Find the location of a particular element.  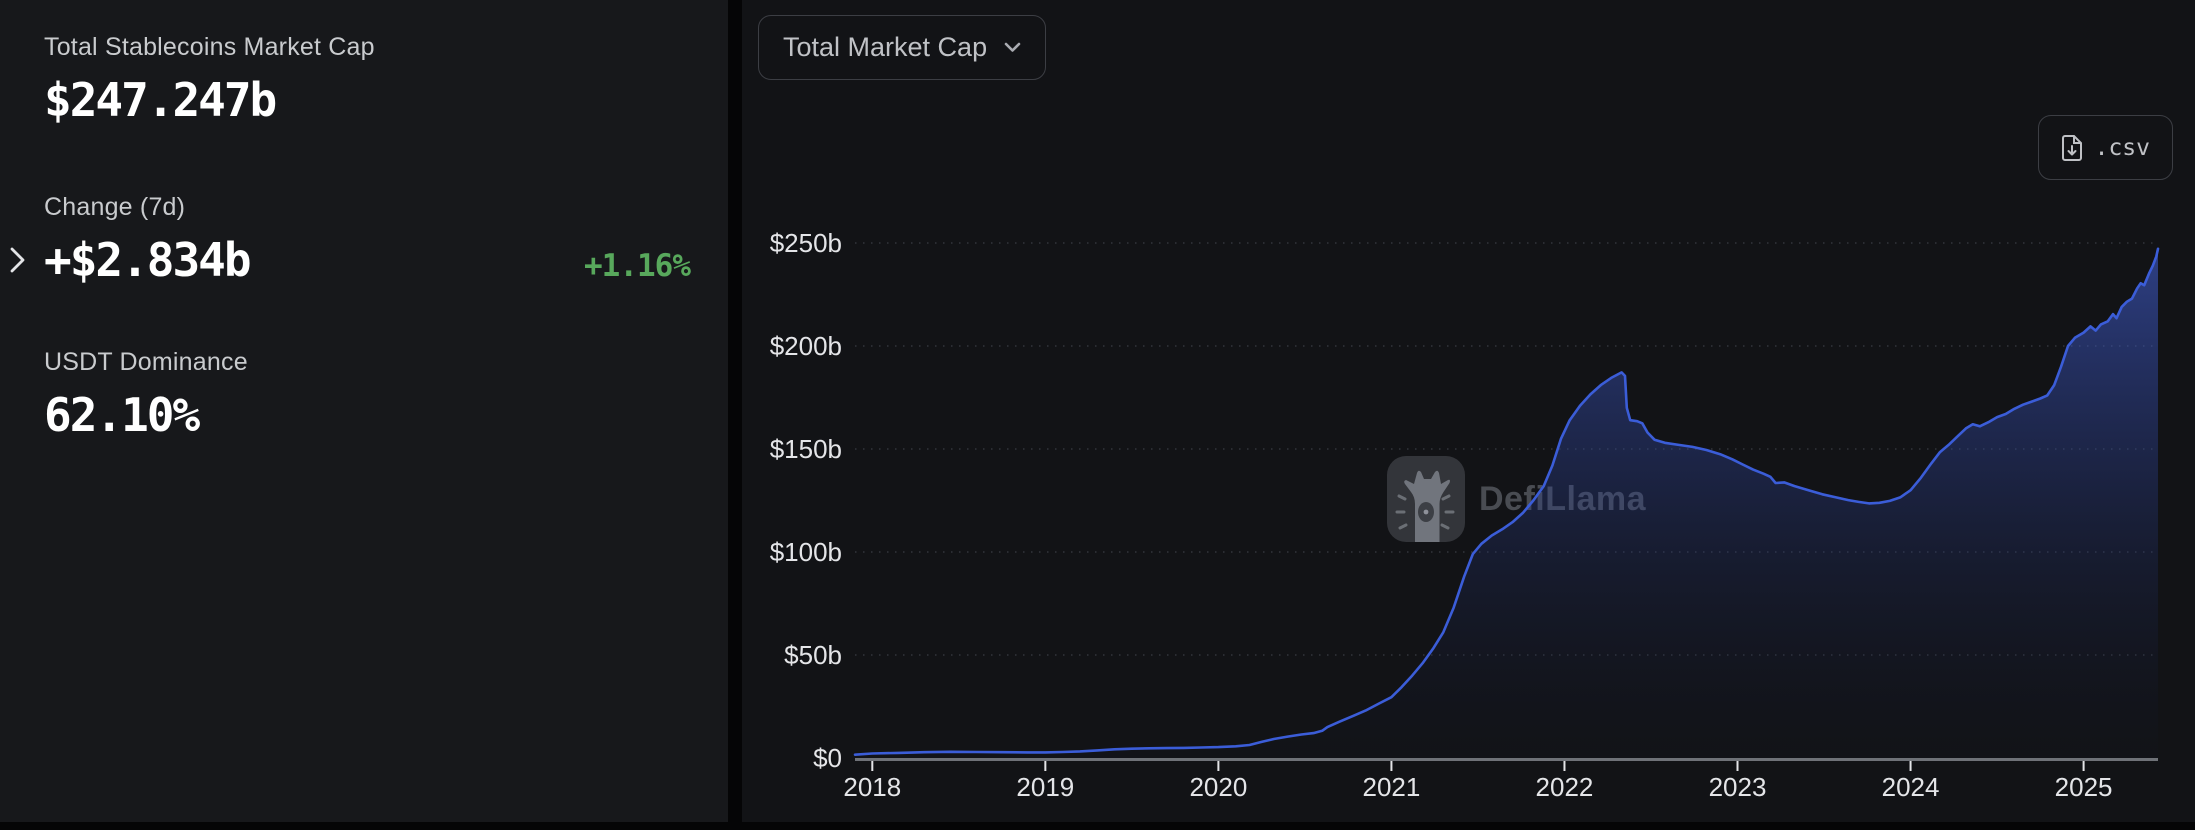

stat-value: 62.10% is located at coordinates (122, 415).